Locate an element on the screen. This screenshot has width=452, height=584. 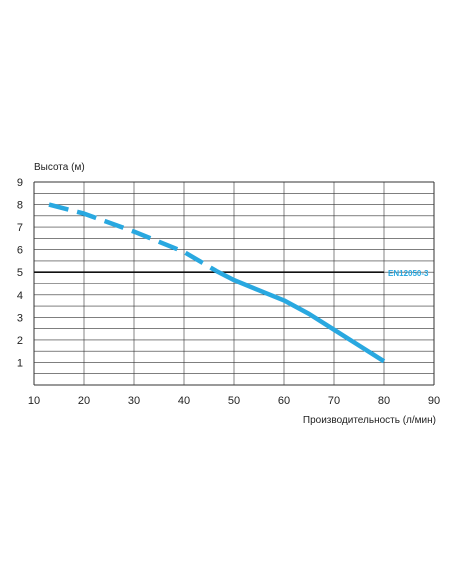
x-tick-label: 60 is located at coordinates (284, 401).